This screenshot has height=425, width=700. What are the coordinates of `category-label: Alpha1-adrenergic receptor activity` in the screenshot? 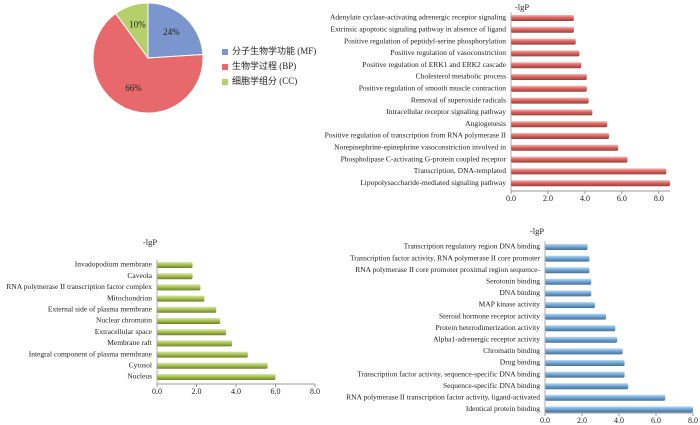 It's located at (486, 339).